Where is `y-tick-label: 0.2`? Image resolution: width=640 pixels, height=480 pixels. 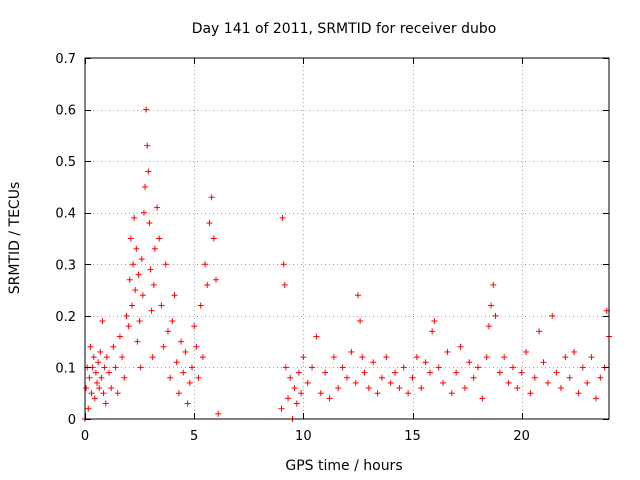
y-tick-label: 0.2 is located at coordinates (65, 317).